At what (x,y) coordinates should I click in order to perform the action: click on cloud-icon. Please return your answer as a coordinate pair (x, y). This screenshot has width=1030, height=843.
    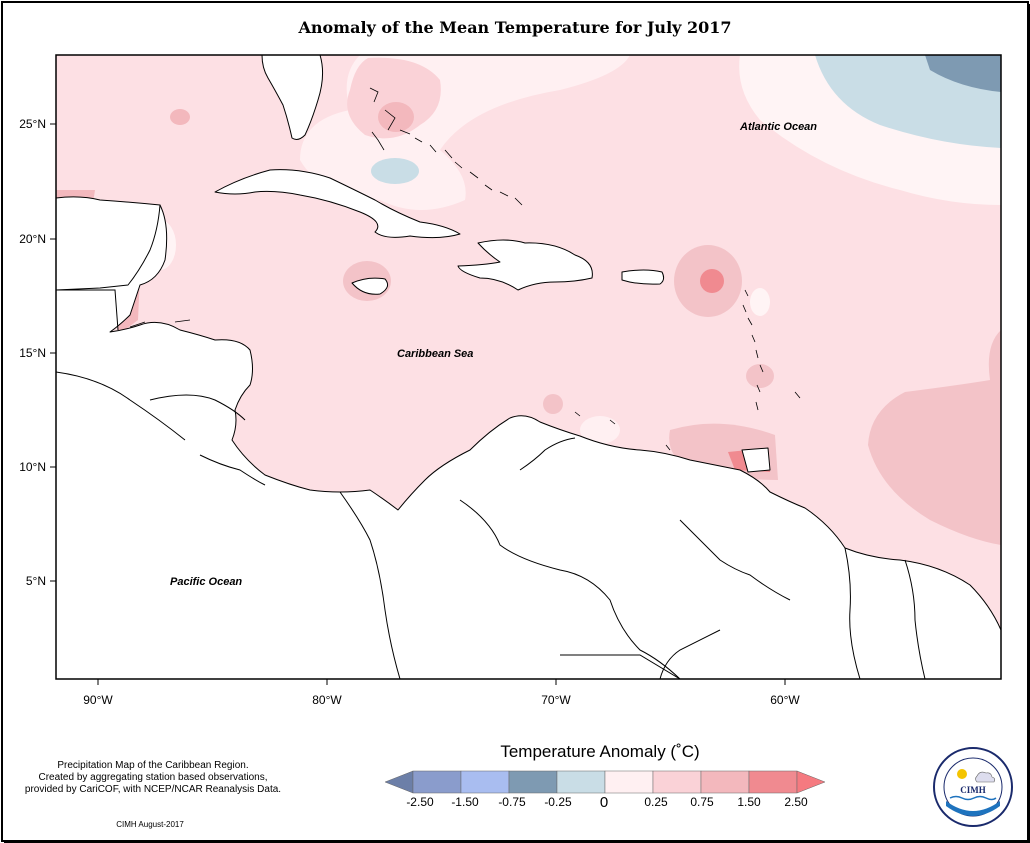
    Looking at the image, I should click on (985, 777).